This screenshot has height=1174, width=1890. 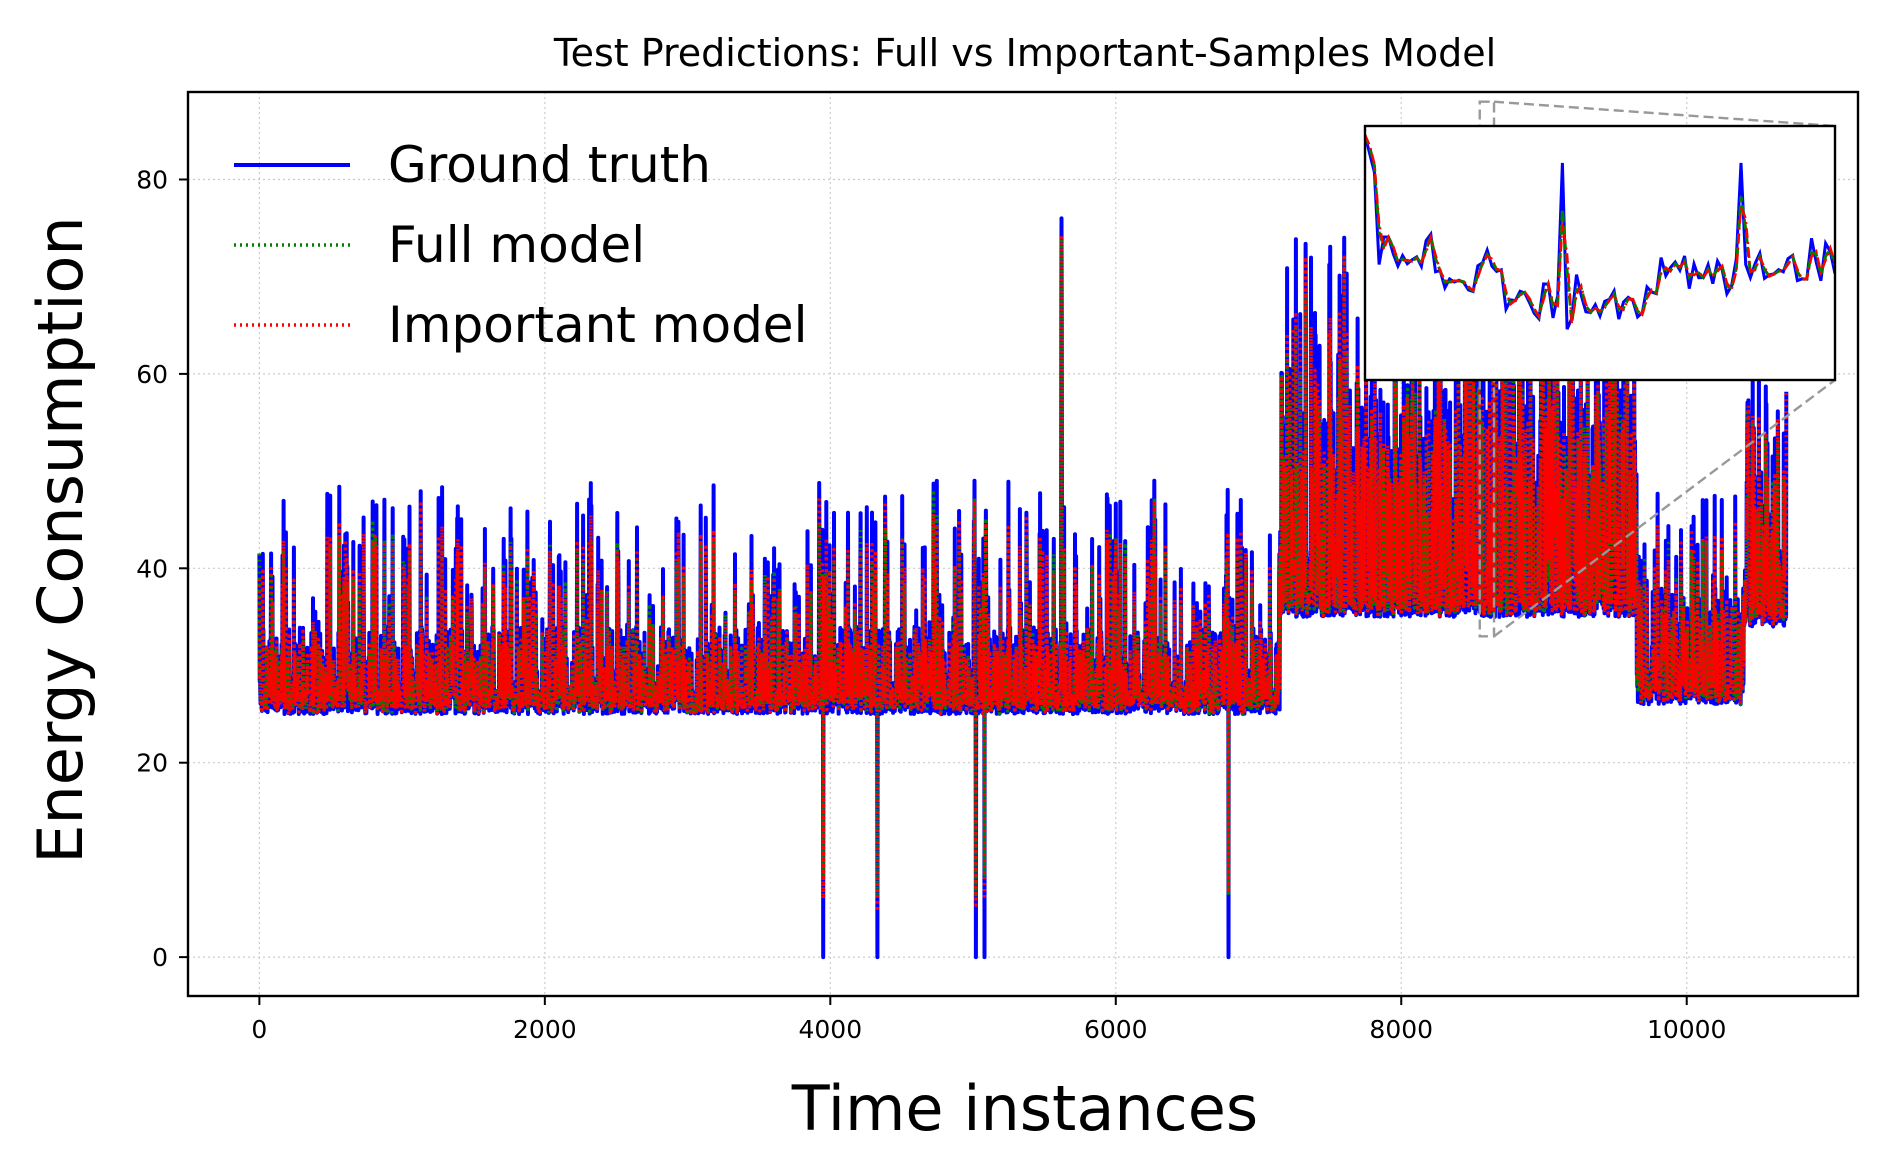 I want to click on zoom-connector-top, so click(x=1664, y=114).